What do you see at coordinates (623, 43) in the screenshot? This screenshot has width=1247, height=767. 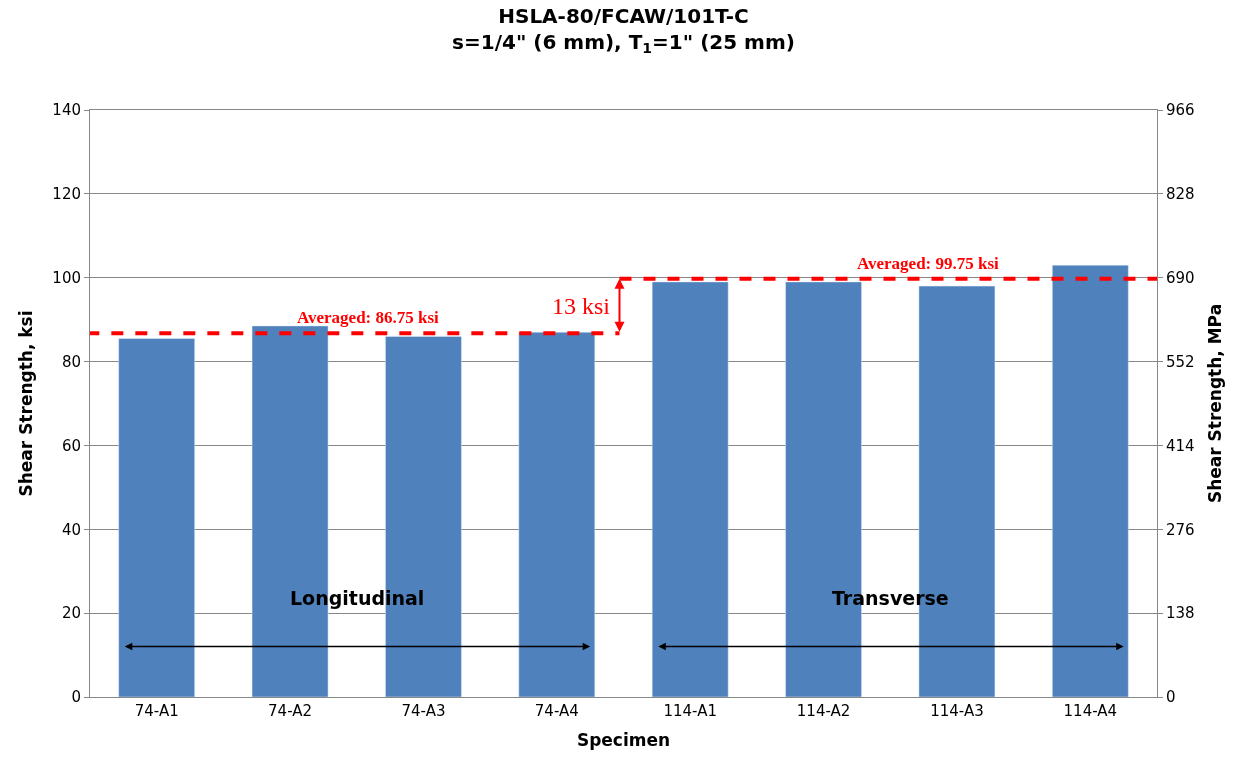 I see `chart-subtitle: s=1/4" (6 mm), T$_{1}$=1" (25 mm)` at bounding box center [623, 43].